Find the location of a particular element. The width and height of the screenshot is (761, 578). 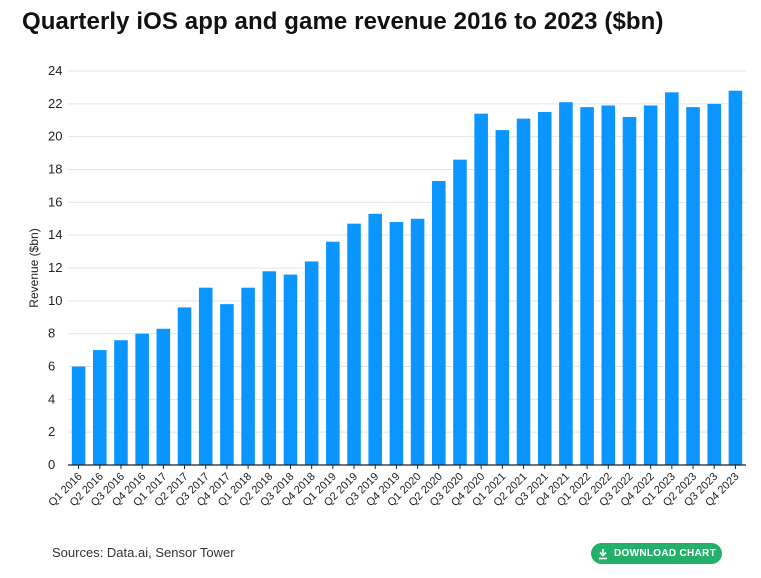

y-tick-label: 10 is located at coordinates (55, 300).